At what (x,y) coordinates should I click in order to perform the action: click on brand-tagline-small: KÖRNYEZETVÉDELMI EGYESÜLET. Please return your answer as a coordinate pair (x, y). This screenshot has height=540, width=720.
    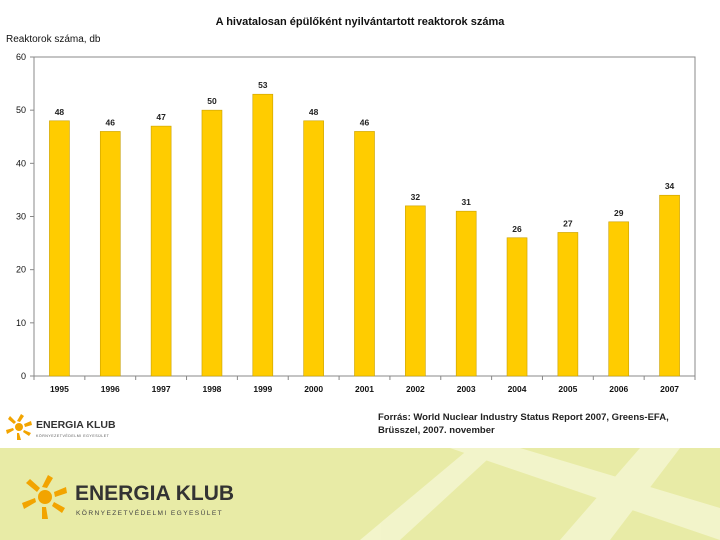
    Looking at the image, I should click on (73, 435).